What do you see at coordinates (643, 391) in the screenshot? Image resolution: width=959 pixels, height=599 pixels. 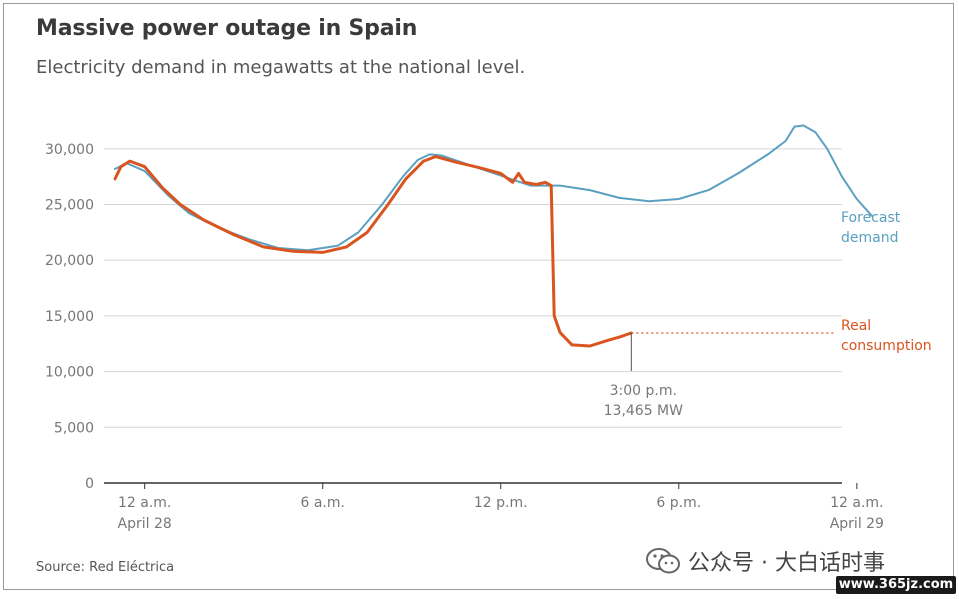 I see `annotation-time: 3:00 p.m.` at bounding box center [643, 391].